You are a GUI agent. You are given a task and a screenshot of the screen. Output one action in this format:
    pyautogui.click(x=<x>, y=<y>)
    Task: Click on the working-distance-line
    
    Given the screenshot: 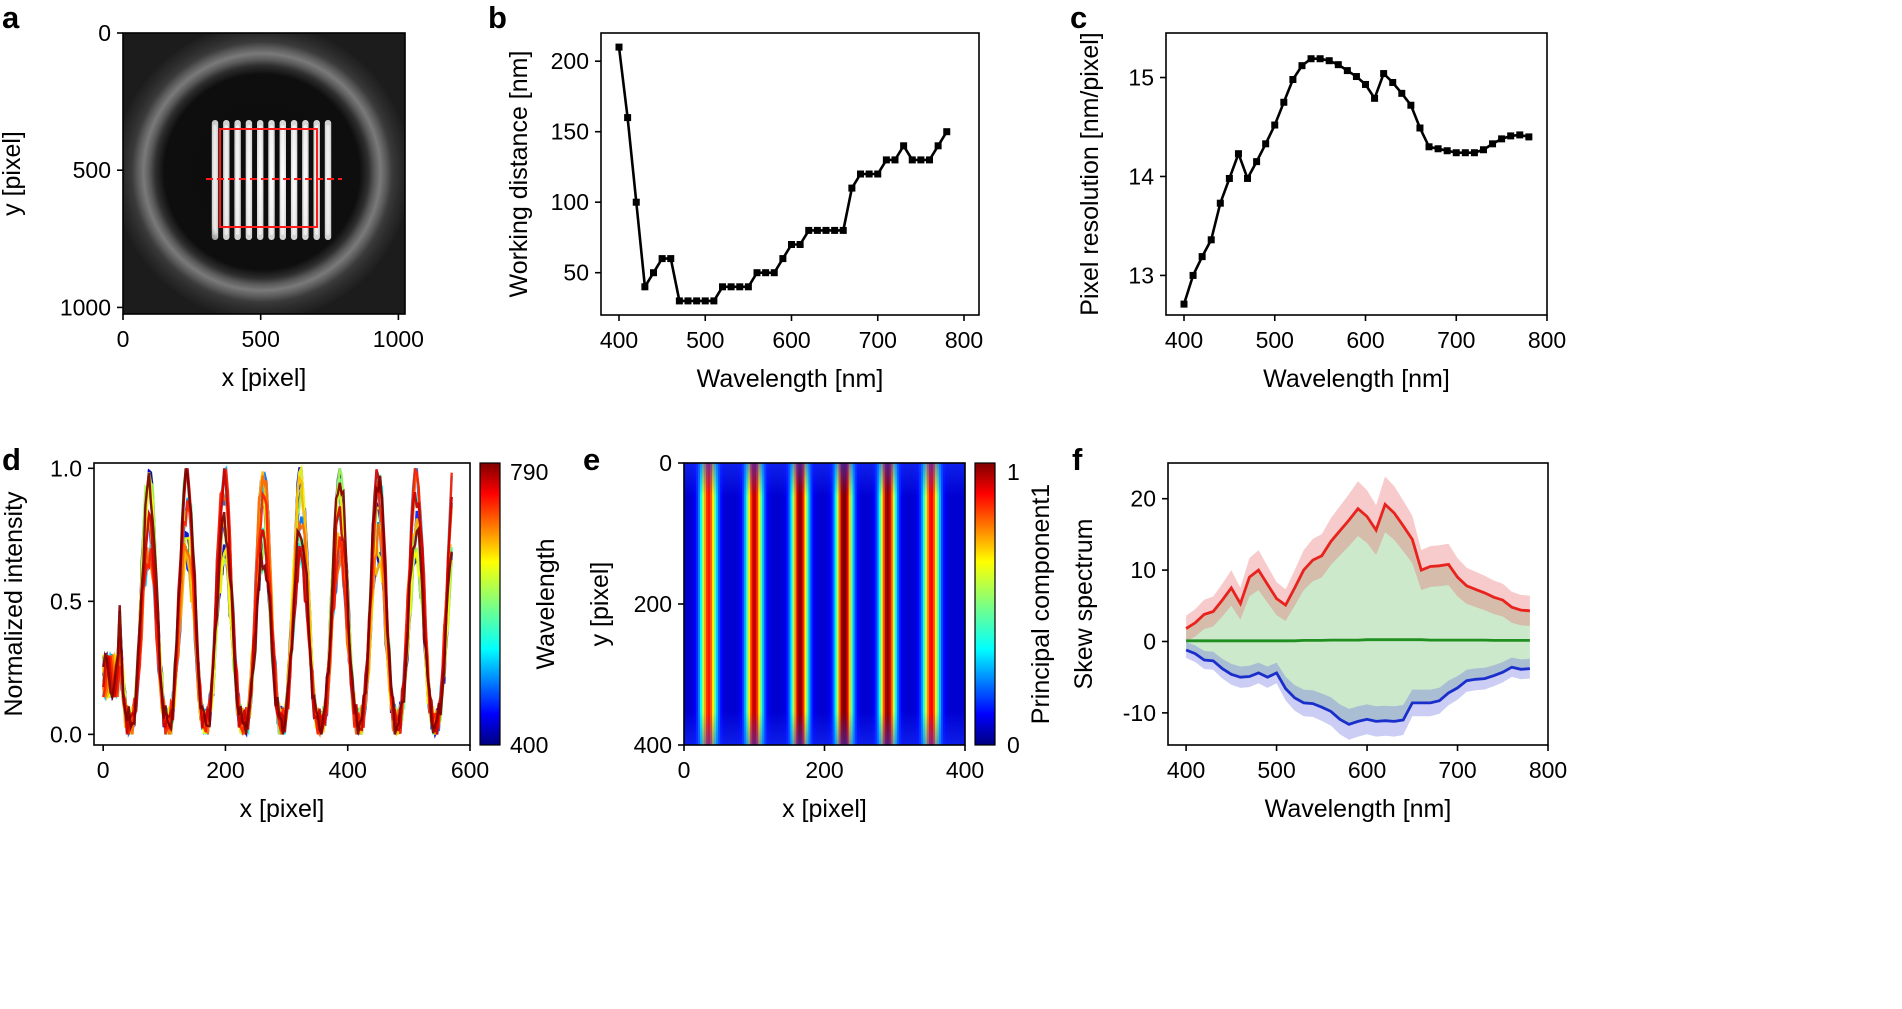 What is the action you would take?
    pyautogui.click(x=782, y=174)
    